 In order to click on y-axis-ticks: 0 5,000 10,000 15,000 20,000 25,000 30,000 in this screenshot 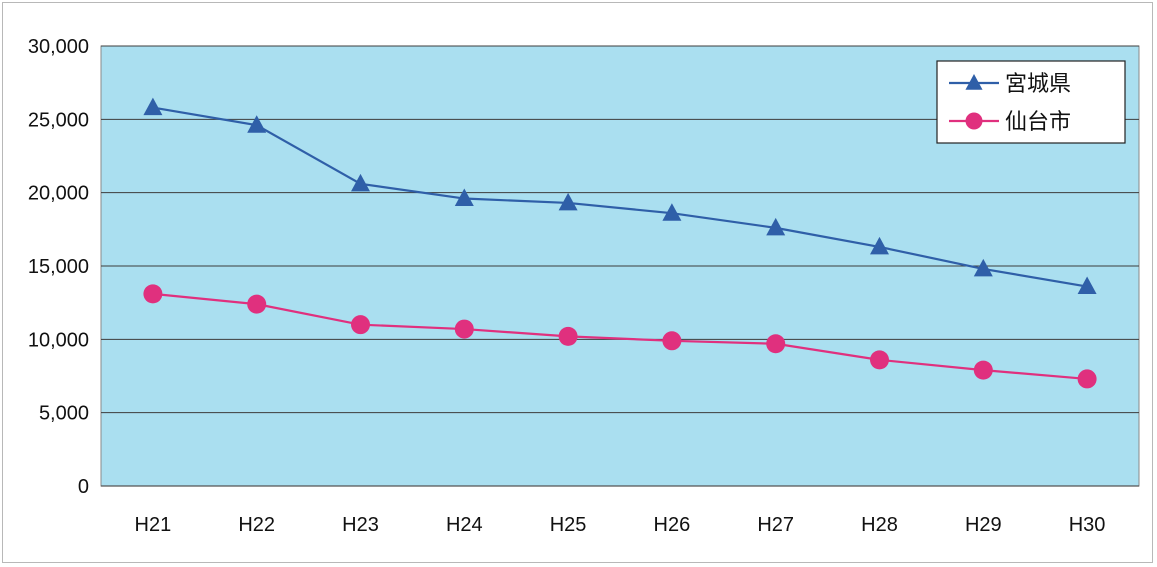, I will do `click(58, 267)`.